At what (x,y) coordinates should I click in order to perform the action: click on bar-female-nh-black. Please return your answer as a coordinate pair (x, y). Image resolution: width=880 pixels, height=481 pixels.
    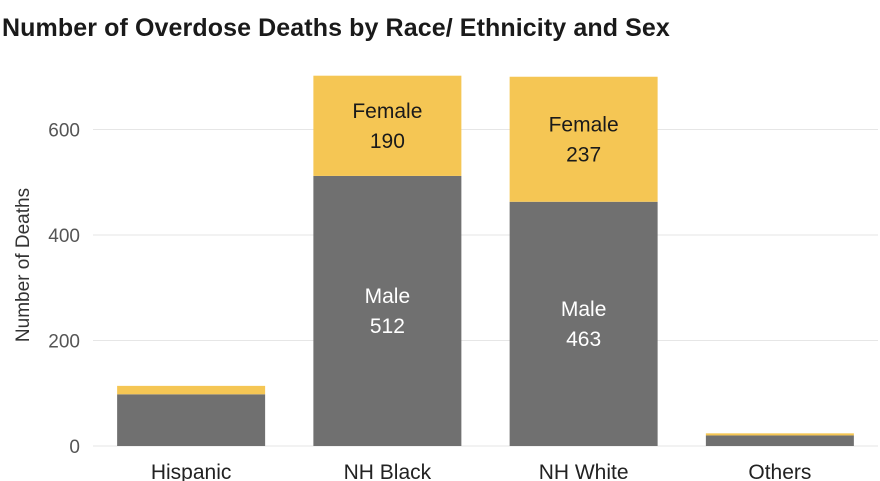
    Looking at the image, I should click on (387, 125).